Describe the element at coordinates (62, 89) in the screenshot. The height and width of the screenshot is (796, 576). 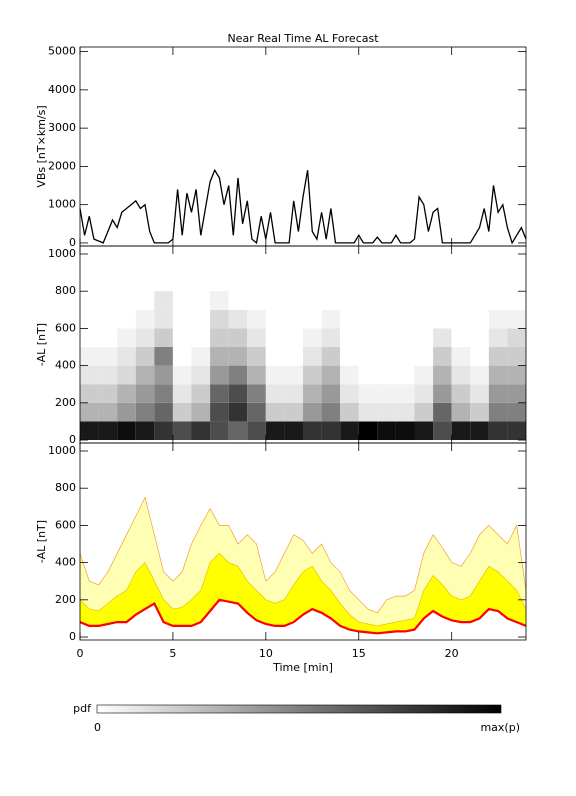
I see `y-tick-label: 4000` at that location.